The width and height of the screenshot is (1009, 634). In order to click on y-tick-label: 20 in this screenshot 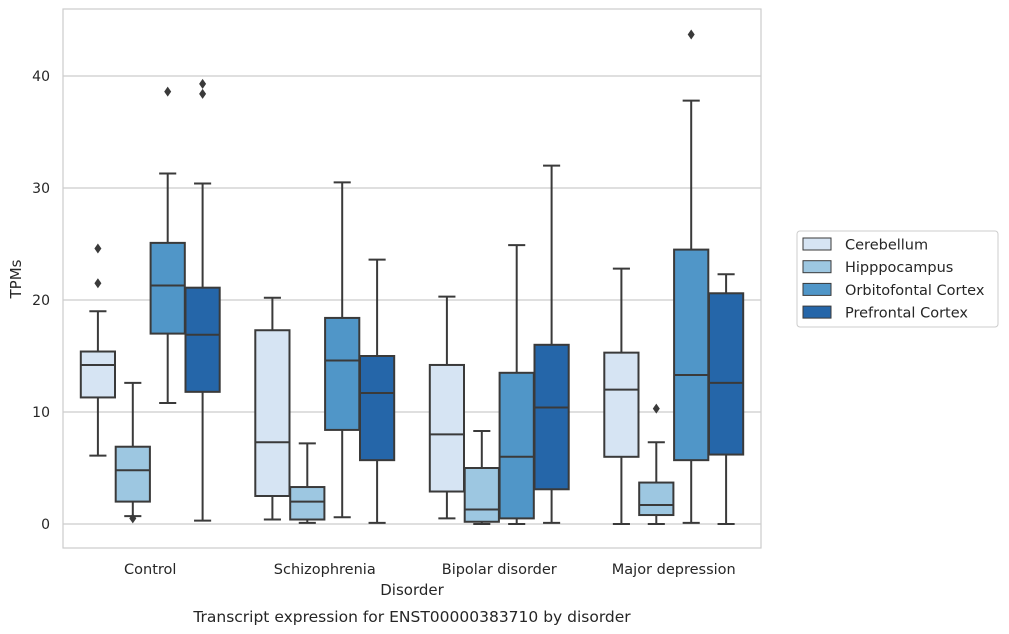, I will do `click(41, 301)`.